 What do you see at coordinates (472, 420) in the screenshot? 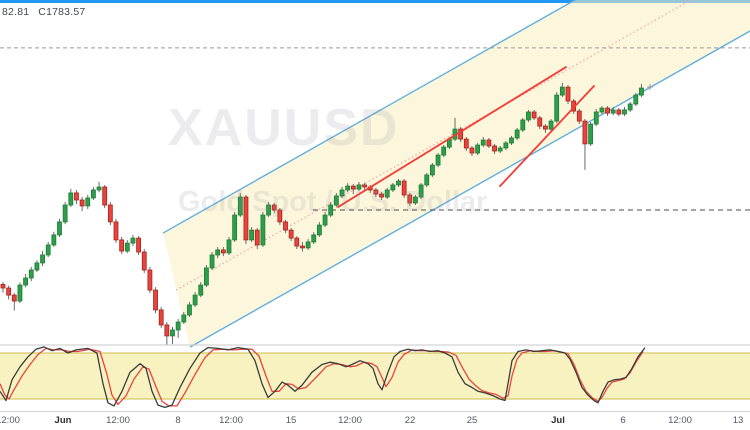
I see `time-axis-label: 25` at bounding box center [472, 420].